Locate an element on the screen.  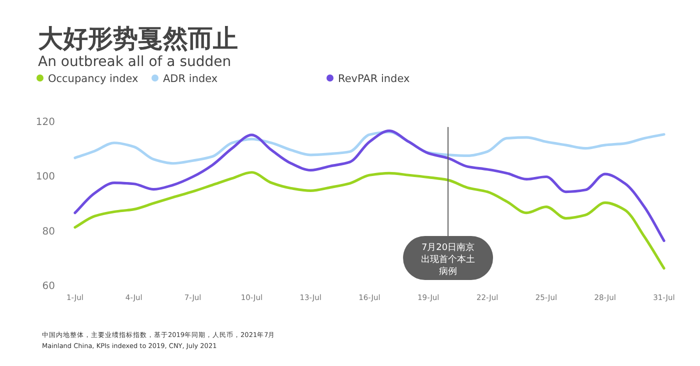
y-tick-label: 120 is located at coordinates (45, 122).